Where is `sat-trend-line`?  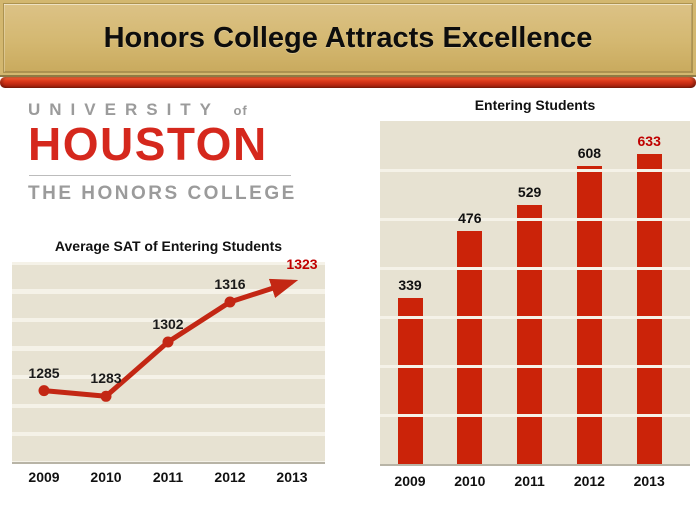 sat-trend-line is located at coordinates (168, 340).